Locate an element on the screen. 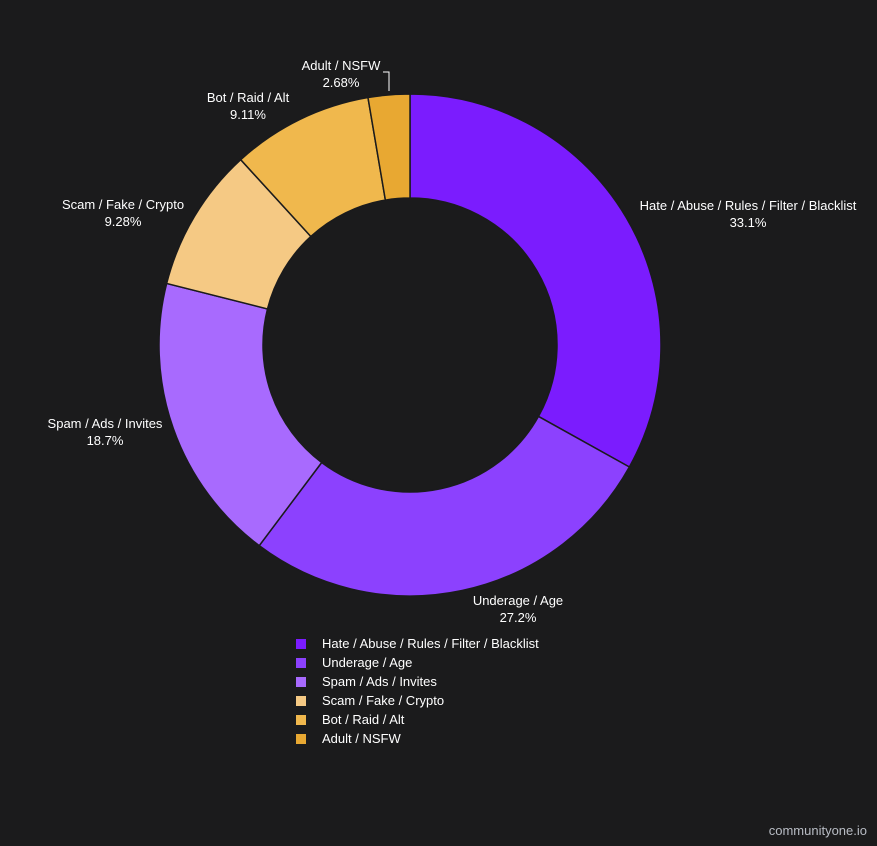  slice-label-name: Spam / Ads / Invites is located at coordinates (105, 423).